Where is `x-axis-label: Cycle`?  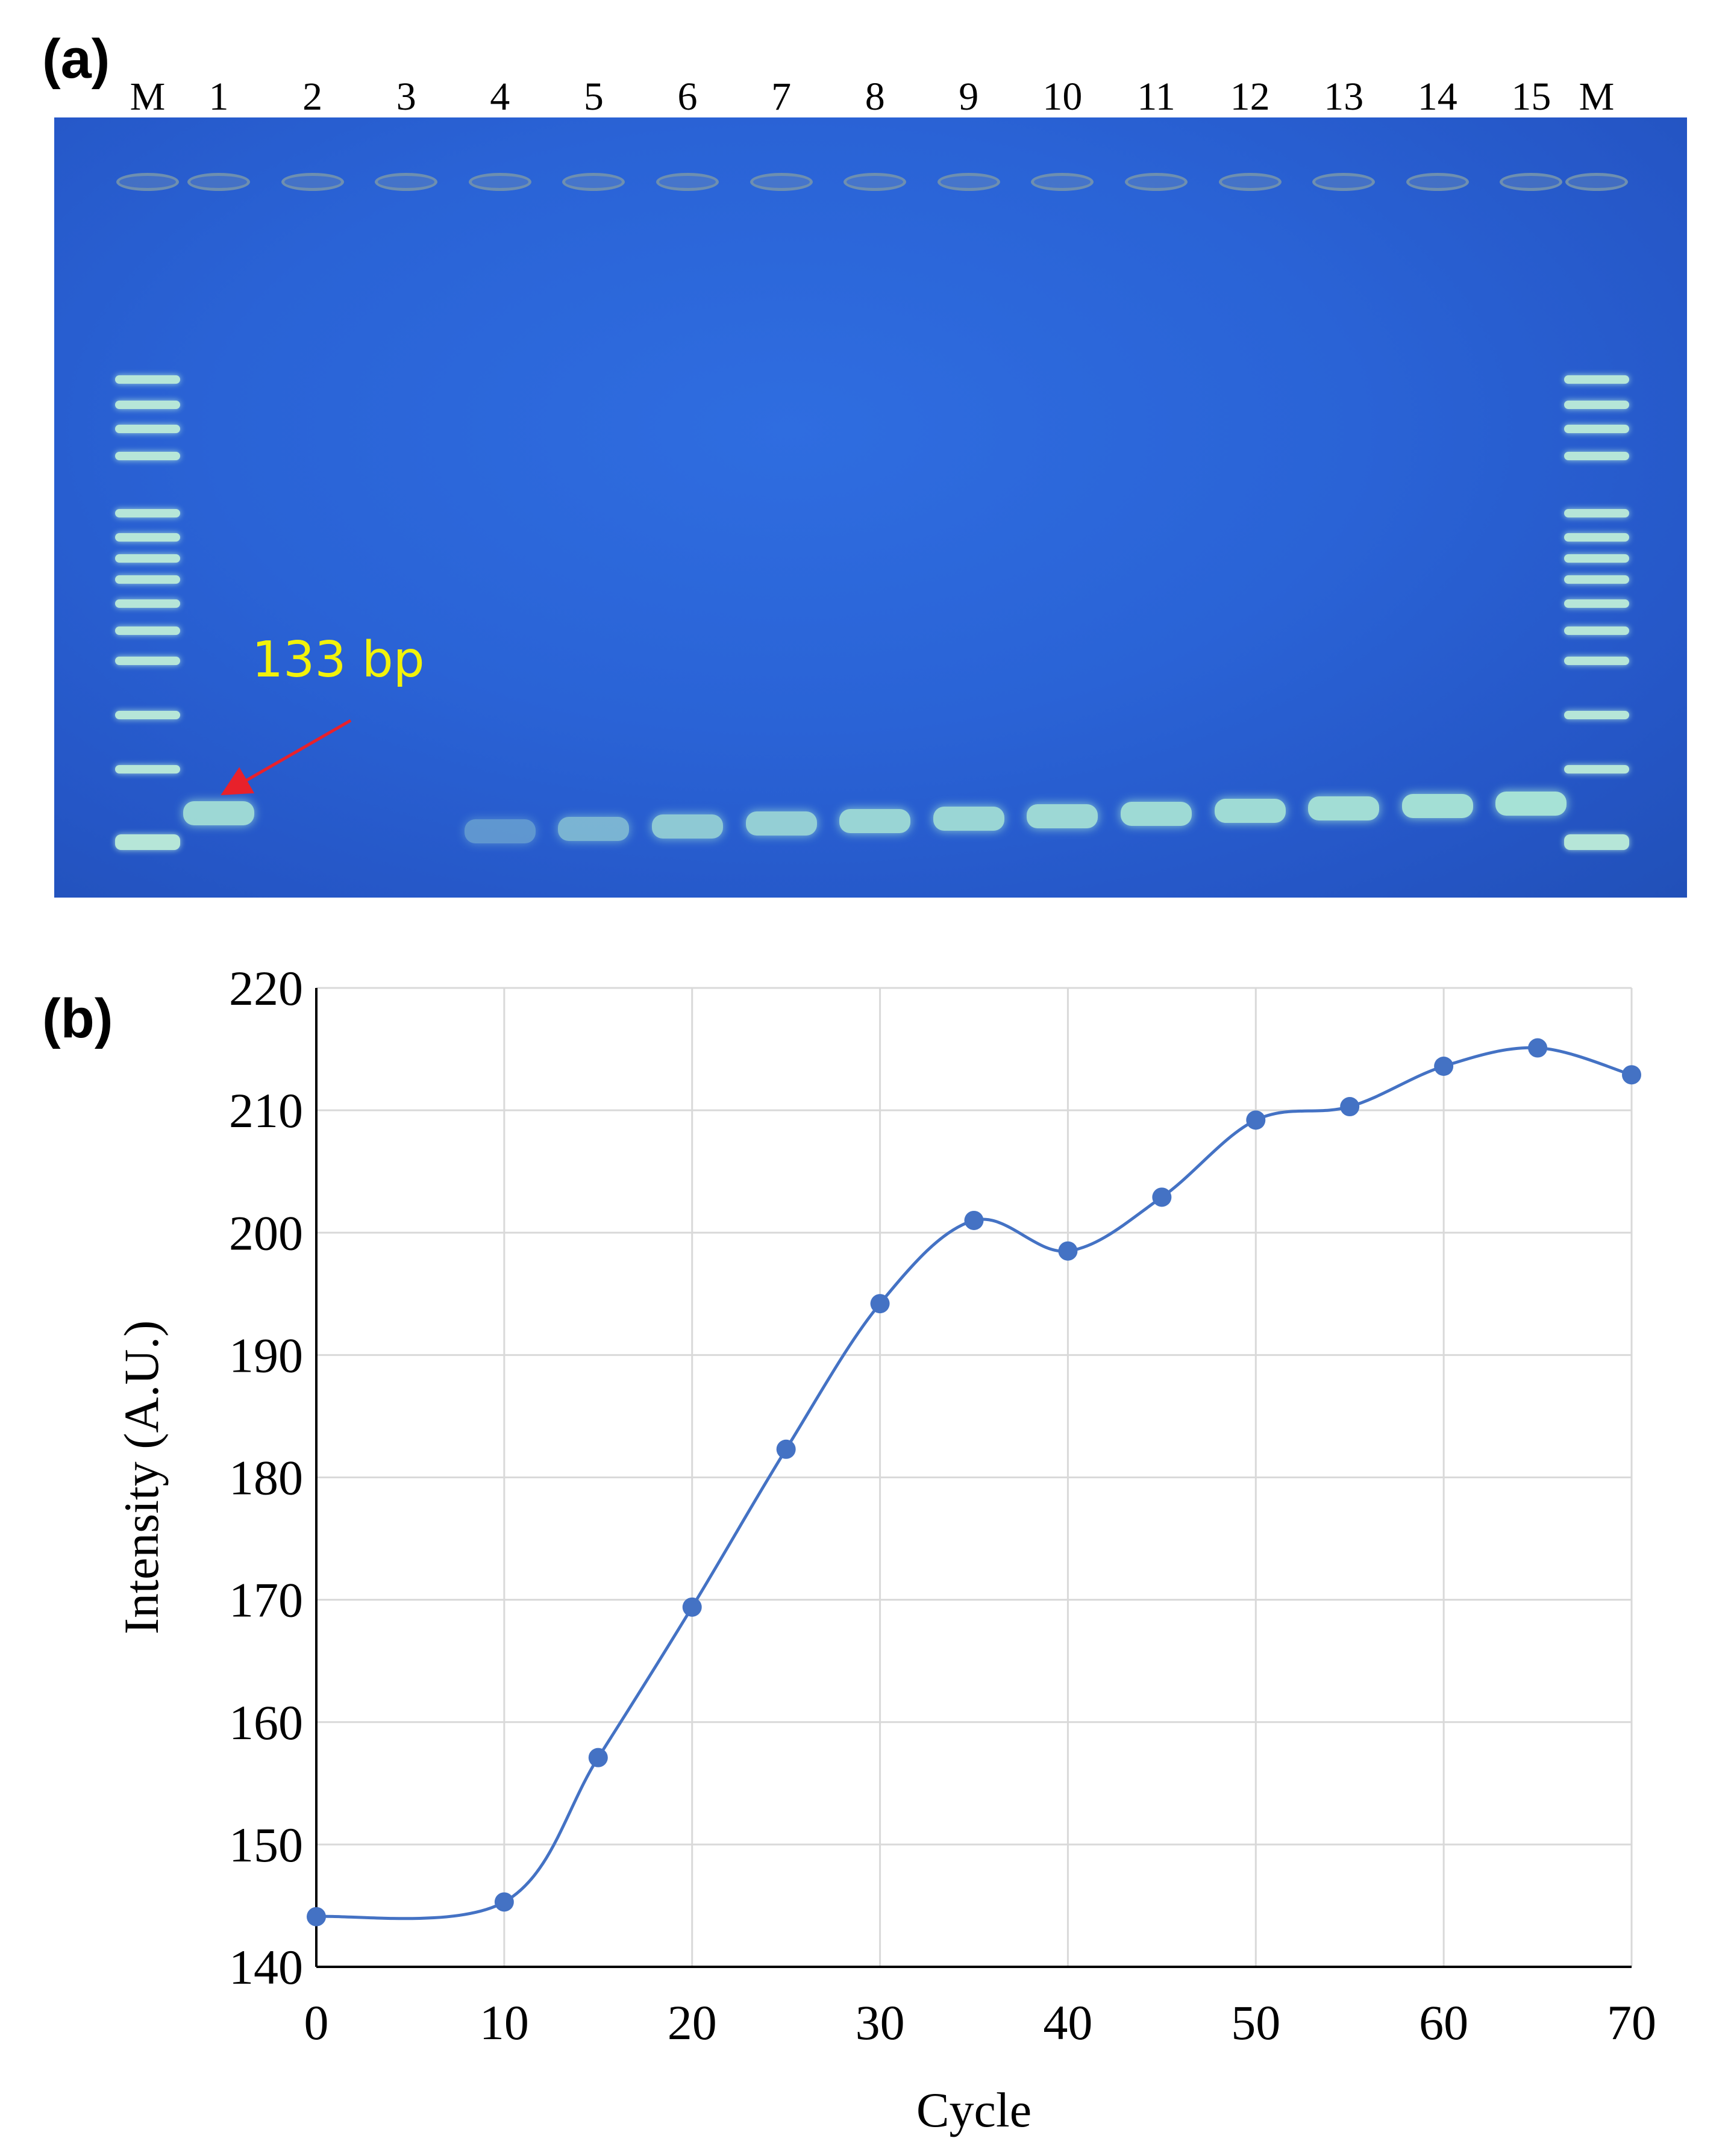 x-axis-label: Cycle is located at coordinates (973, 2110).